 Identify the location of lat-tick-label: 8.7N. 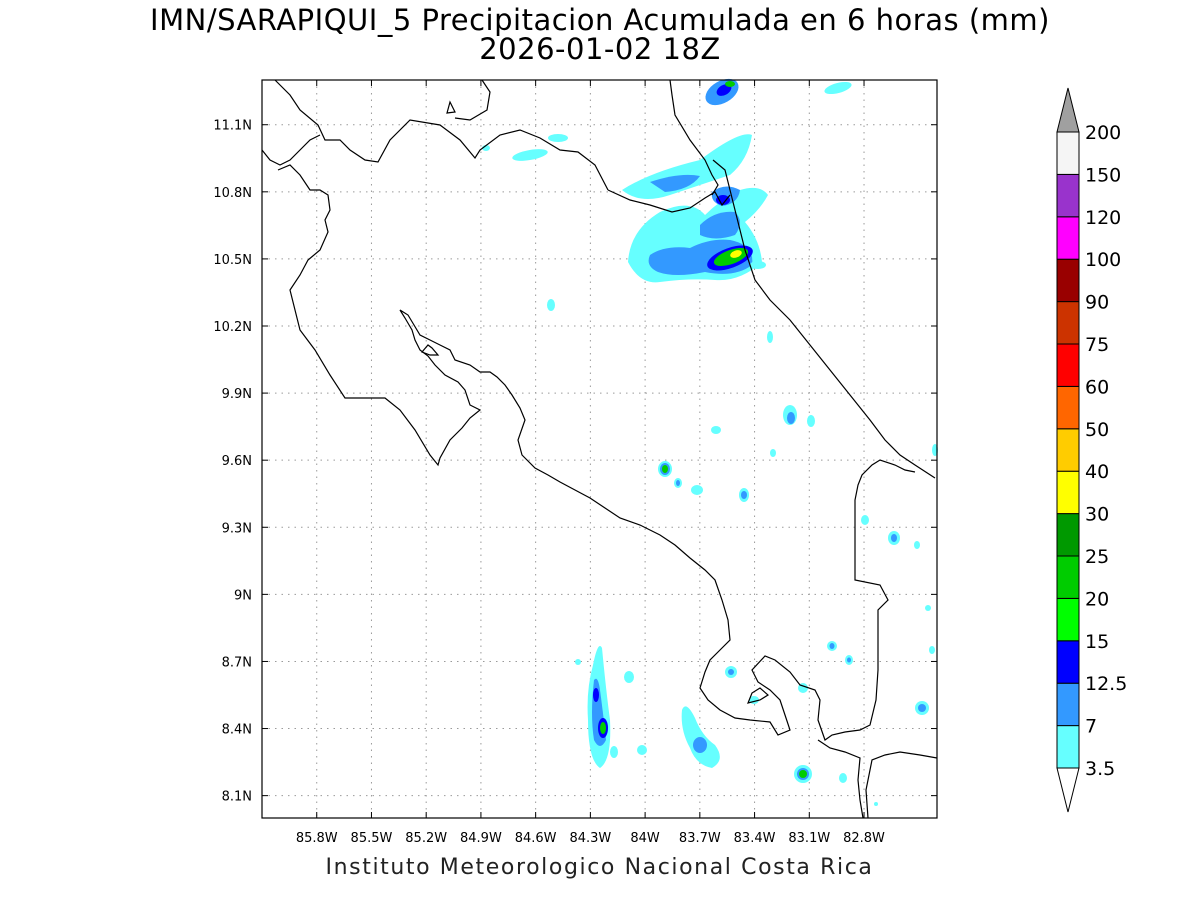
(237, 662).